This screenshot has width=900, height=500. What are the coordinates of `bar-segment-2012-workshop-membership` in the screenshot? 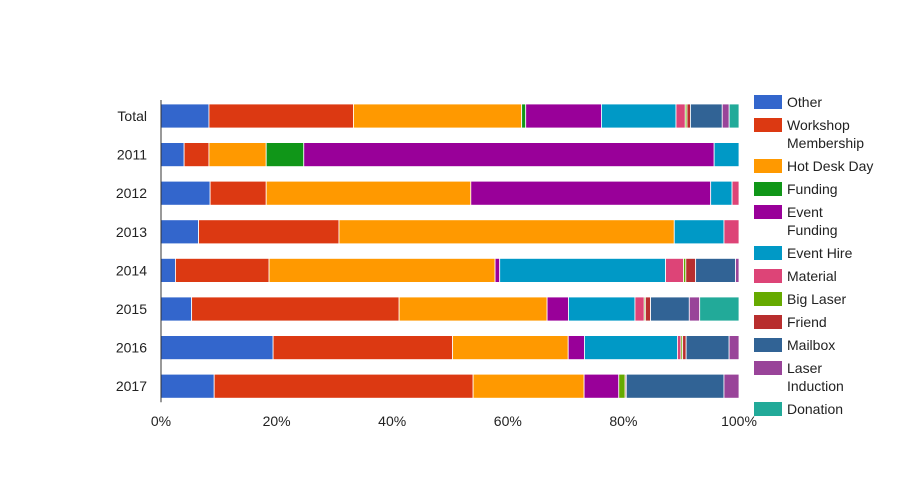 It's located at (238, 193).